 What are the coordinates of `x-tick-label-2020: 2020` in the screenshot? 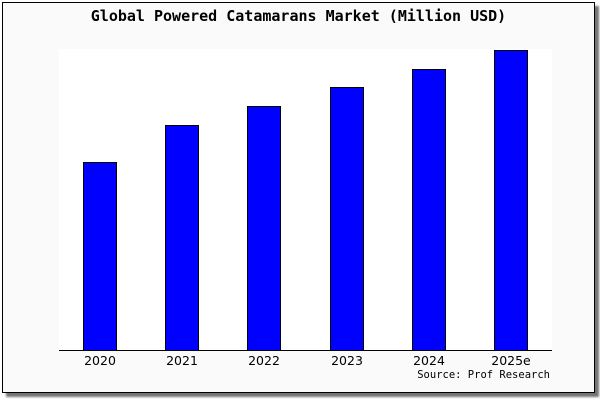 It's located at (100, 360).